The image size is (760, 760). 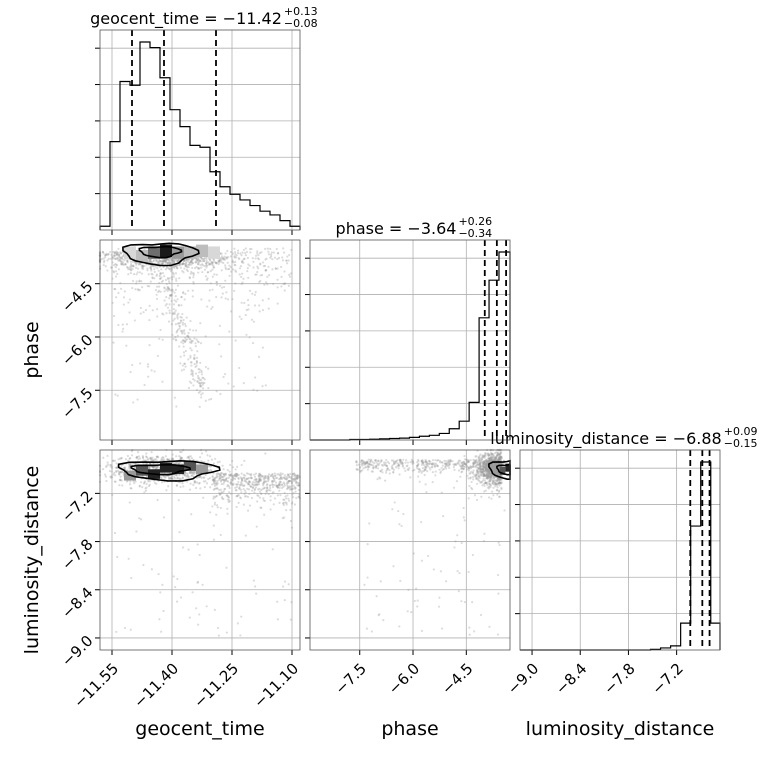 What do you see at coordinates (199, 729) in the screenshot?
I see `x-axis-label-geocent_time: geocent_time` at bounding box center [199, 729].